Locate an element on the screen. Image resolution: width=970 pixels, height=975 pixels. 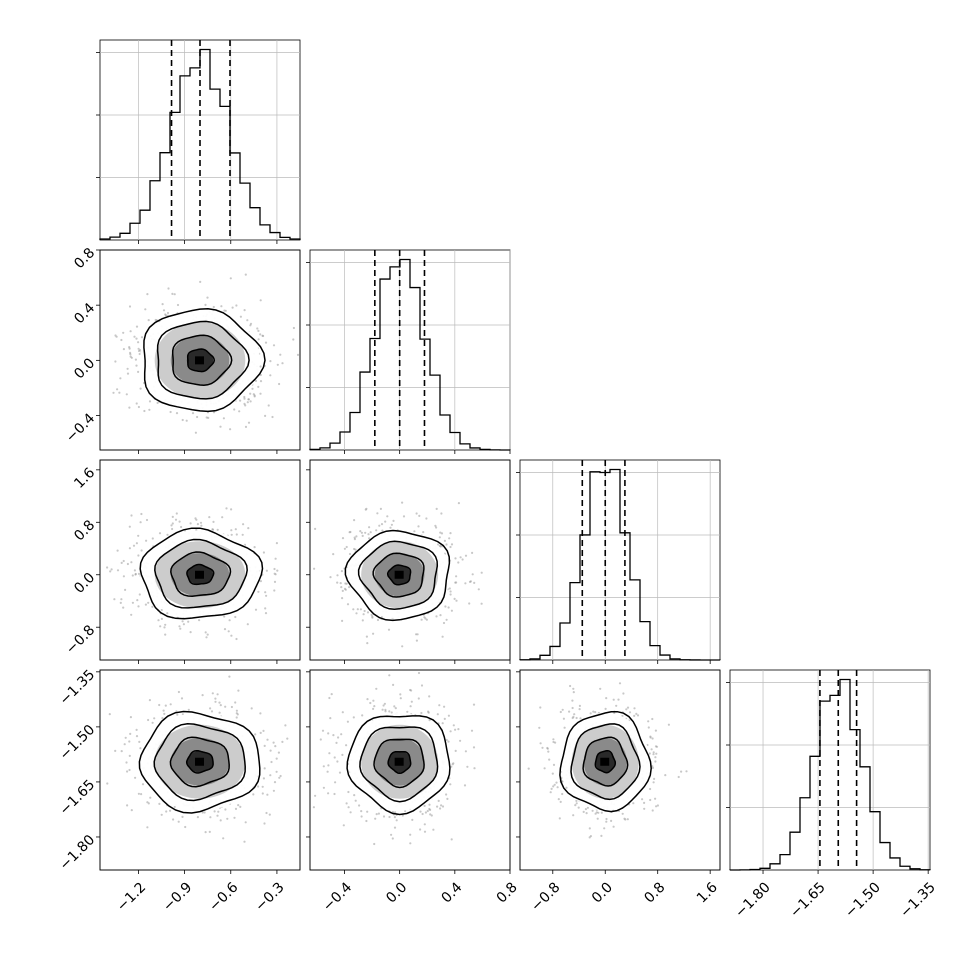
x-tick-label-3-3: −1.35 is located at coordinates (918, 900).